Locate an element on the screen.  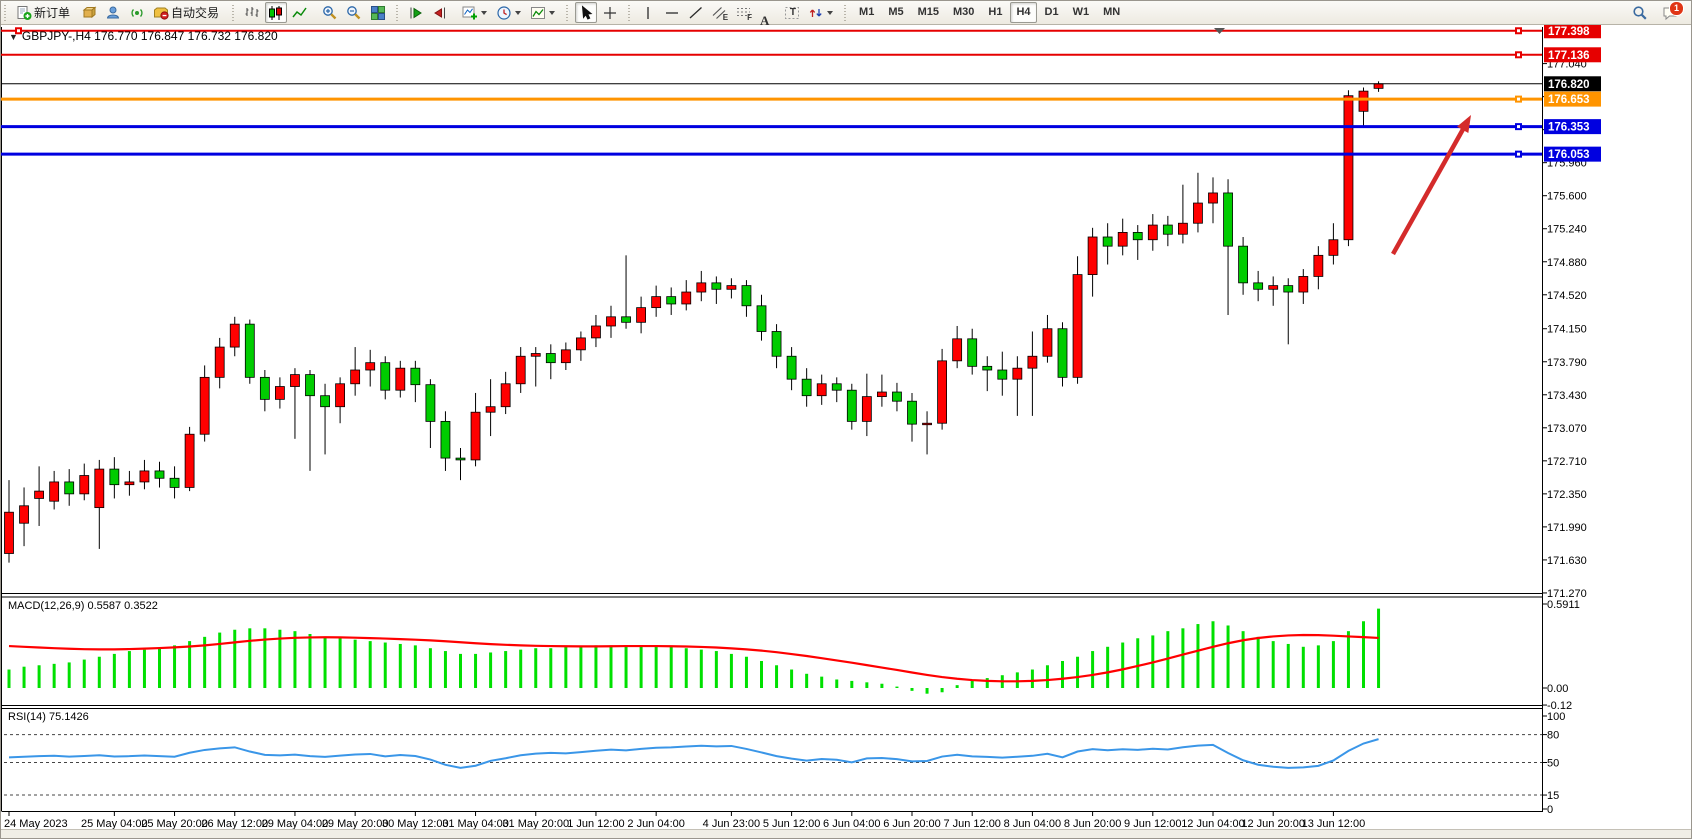
periods-button is located at coordinates (509, 12).